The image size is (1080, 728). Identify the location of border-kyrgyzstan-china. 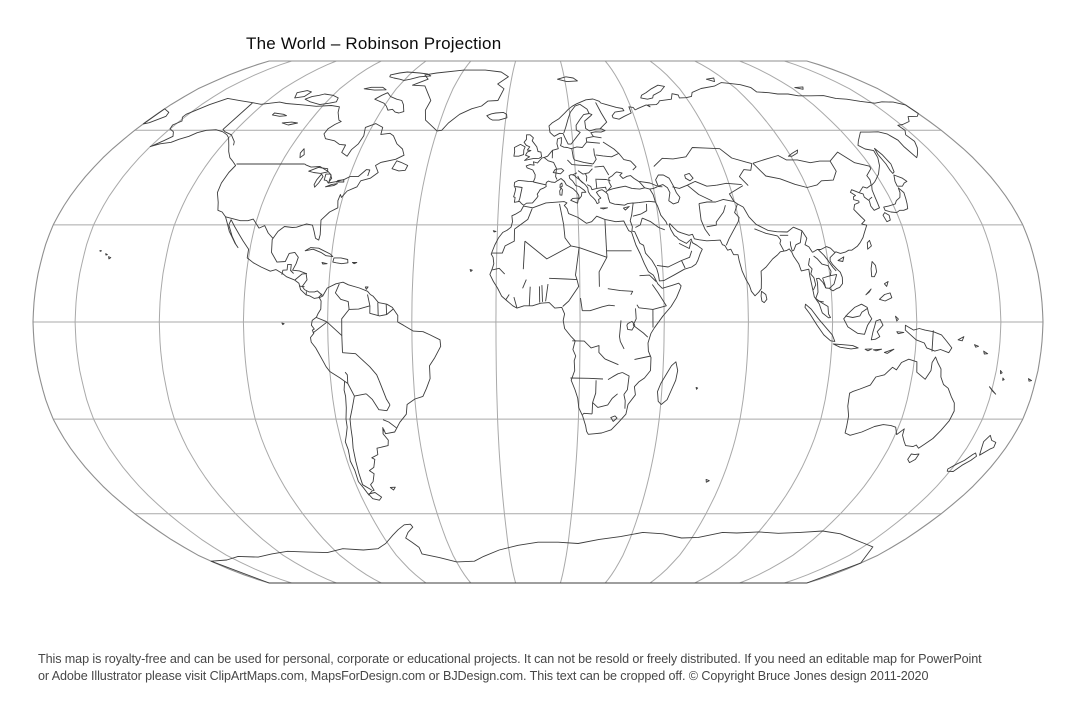
(736, 196).